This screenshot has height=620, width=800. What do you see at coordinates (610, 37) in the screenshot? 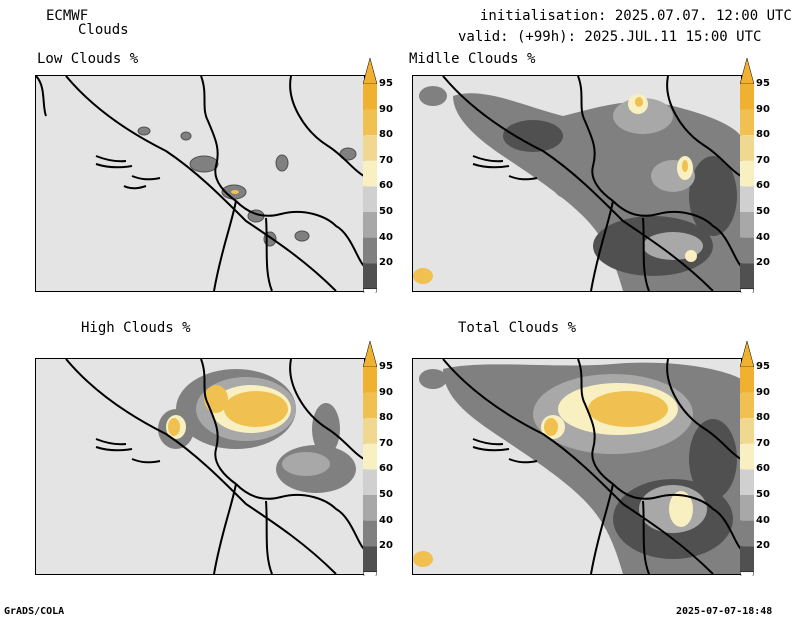
I see `valid-time-label: valid: (+99h): 2025.JUL.11 15:00 UTC` at bounding box center [610, 37].